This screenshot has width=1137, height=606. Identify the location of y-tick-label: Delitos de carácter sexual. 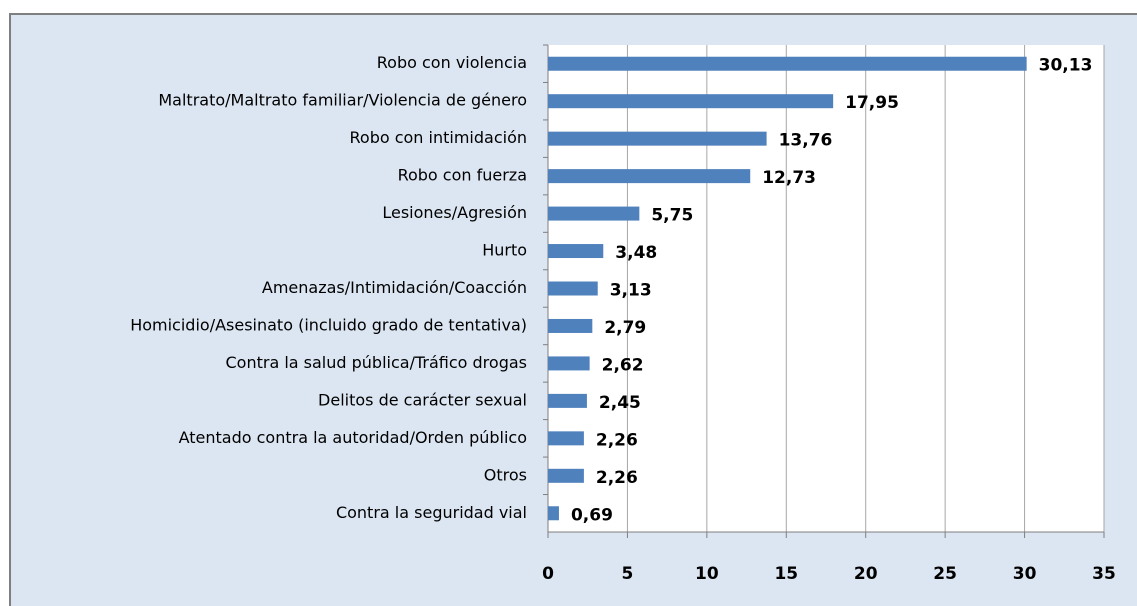
(422, 399).